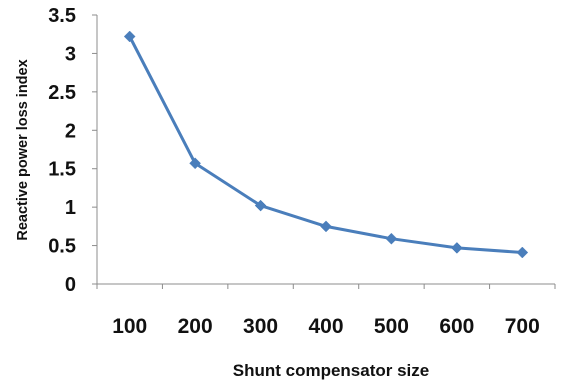 The width and height of the screenshot is (565, 383). I want to click on y-tick-label: 0, so click(70, 285).